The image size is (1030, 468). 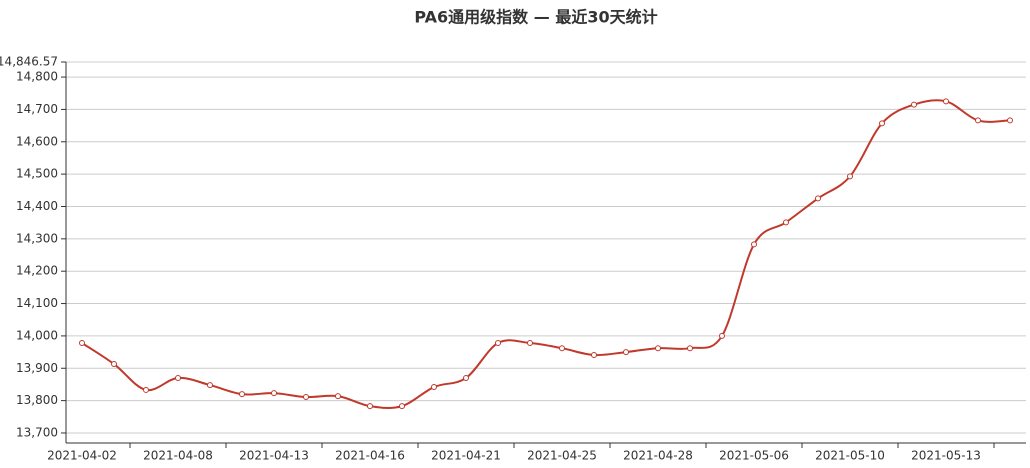 I want to click on y-tick-label: 14,400, so click(x=37, y=206).